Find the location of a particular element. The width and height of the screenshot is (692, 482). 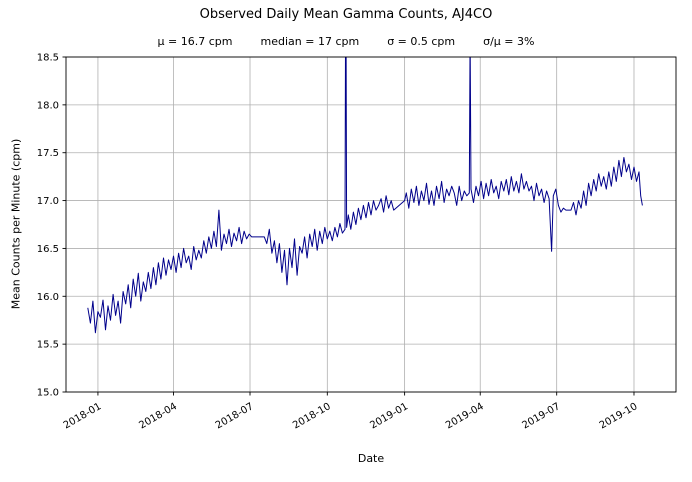

svg-text: 18.5 is located at coordinates (48, 58).